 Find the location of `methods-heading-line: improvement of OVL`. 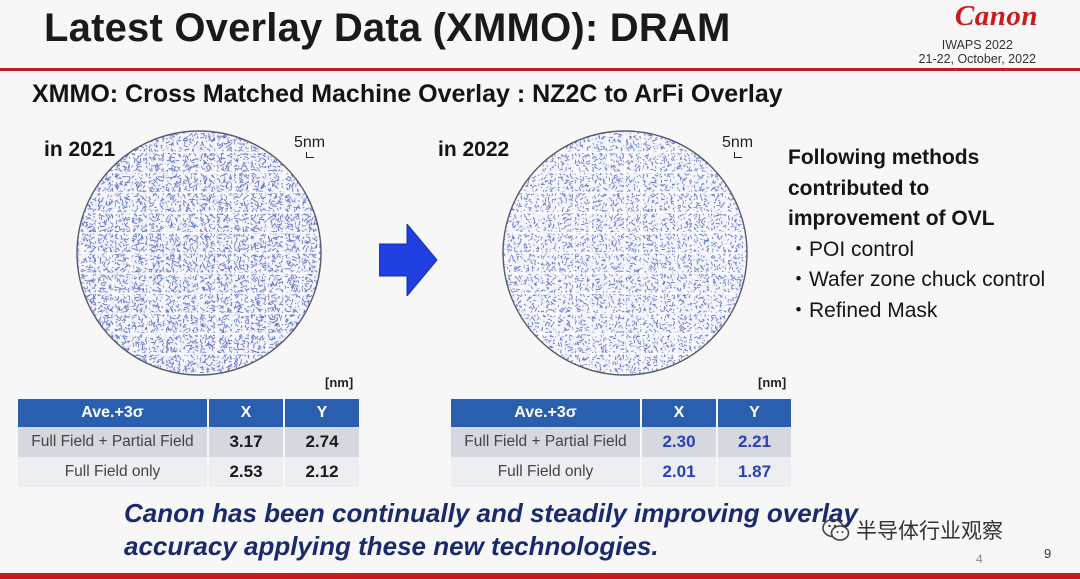

methods-heading-line: improvement of OVL is located at coordinates (891, 218).